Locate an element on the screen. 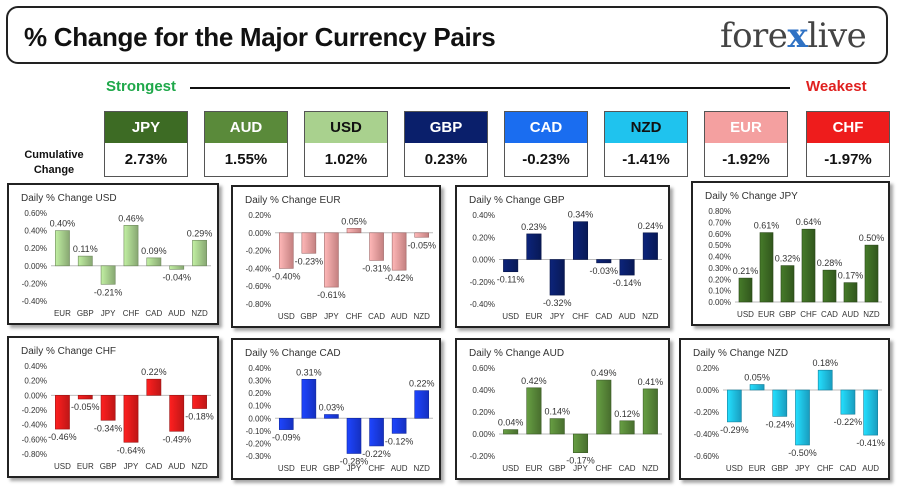  data-label: -0.22% is located at coordinates (848, 422).